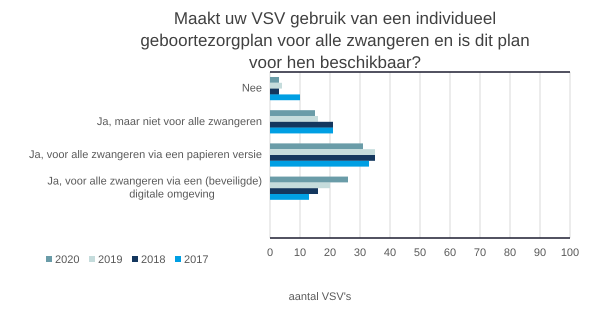 The height and width of the screenshot is (328, 593). Describe the element at coordinates (480, 253) in the screenshot. I see `x-tick-label: 70` at that location.